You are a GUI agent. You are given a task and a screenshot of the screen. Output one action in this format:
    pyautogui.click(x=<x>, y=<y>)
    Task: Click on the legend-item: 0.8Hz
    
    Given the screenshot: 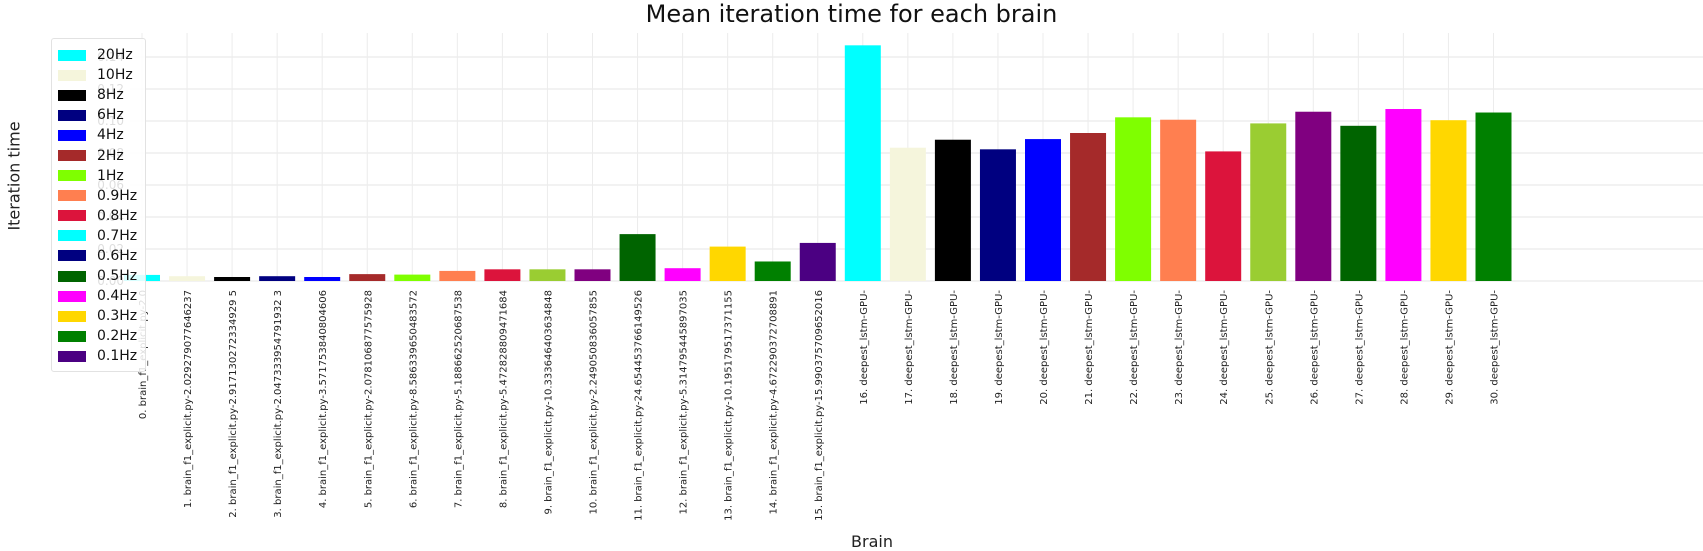 What is the action you would take?
    pyautogui.click(x=97, y=216)
    